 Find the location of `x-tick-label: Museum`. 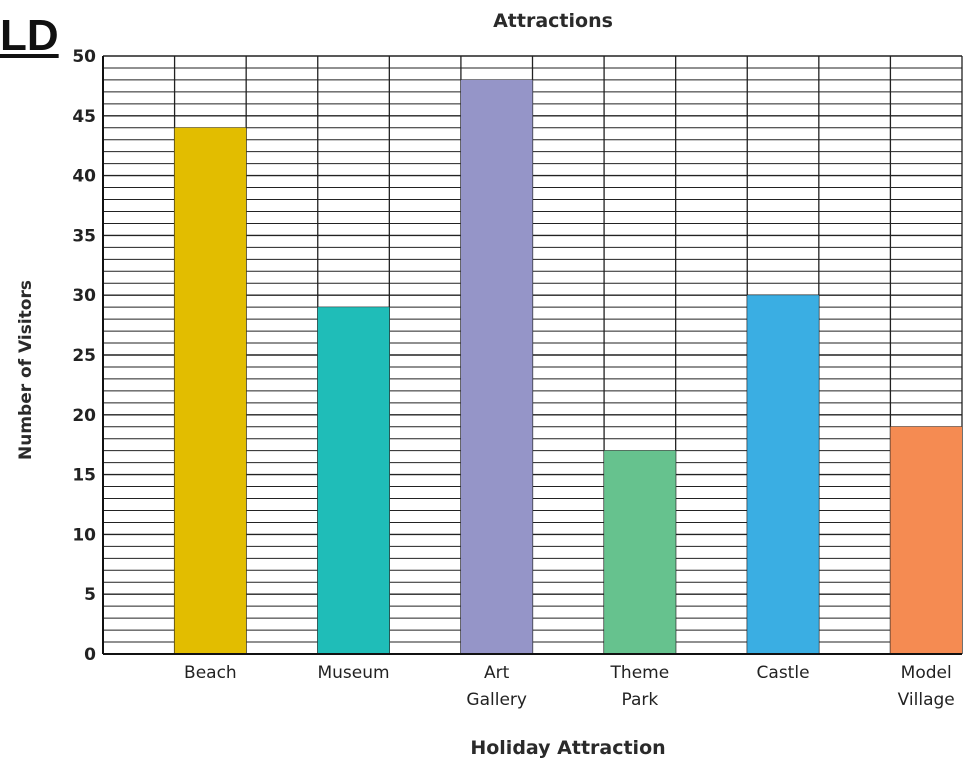

x-tick-label: Museum is located at coordinates (353, 673).